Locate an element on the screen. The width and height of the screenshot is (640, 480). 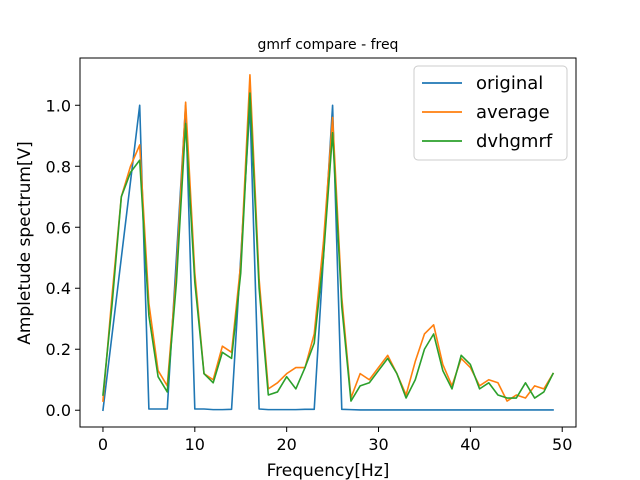
x-axis: 0 10 20 30 40 50 is located at coordinates (335, 440).